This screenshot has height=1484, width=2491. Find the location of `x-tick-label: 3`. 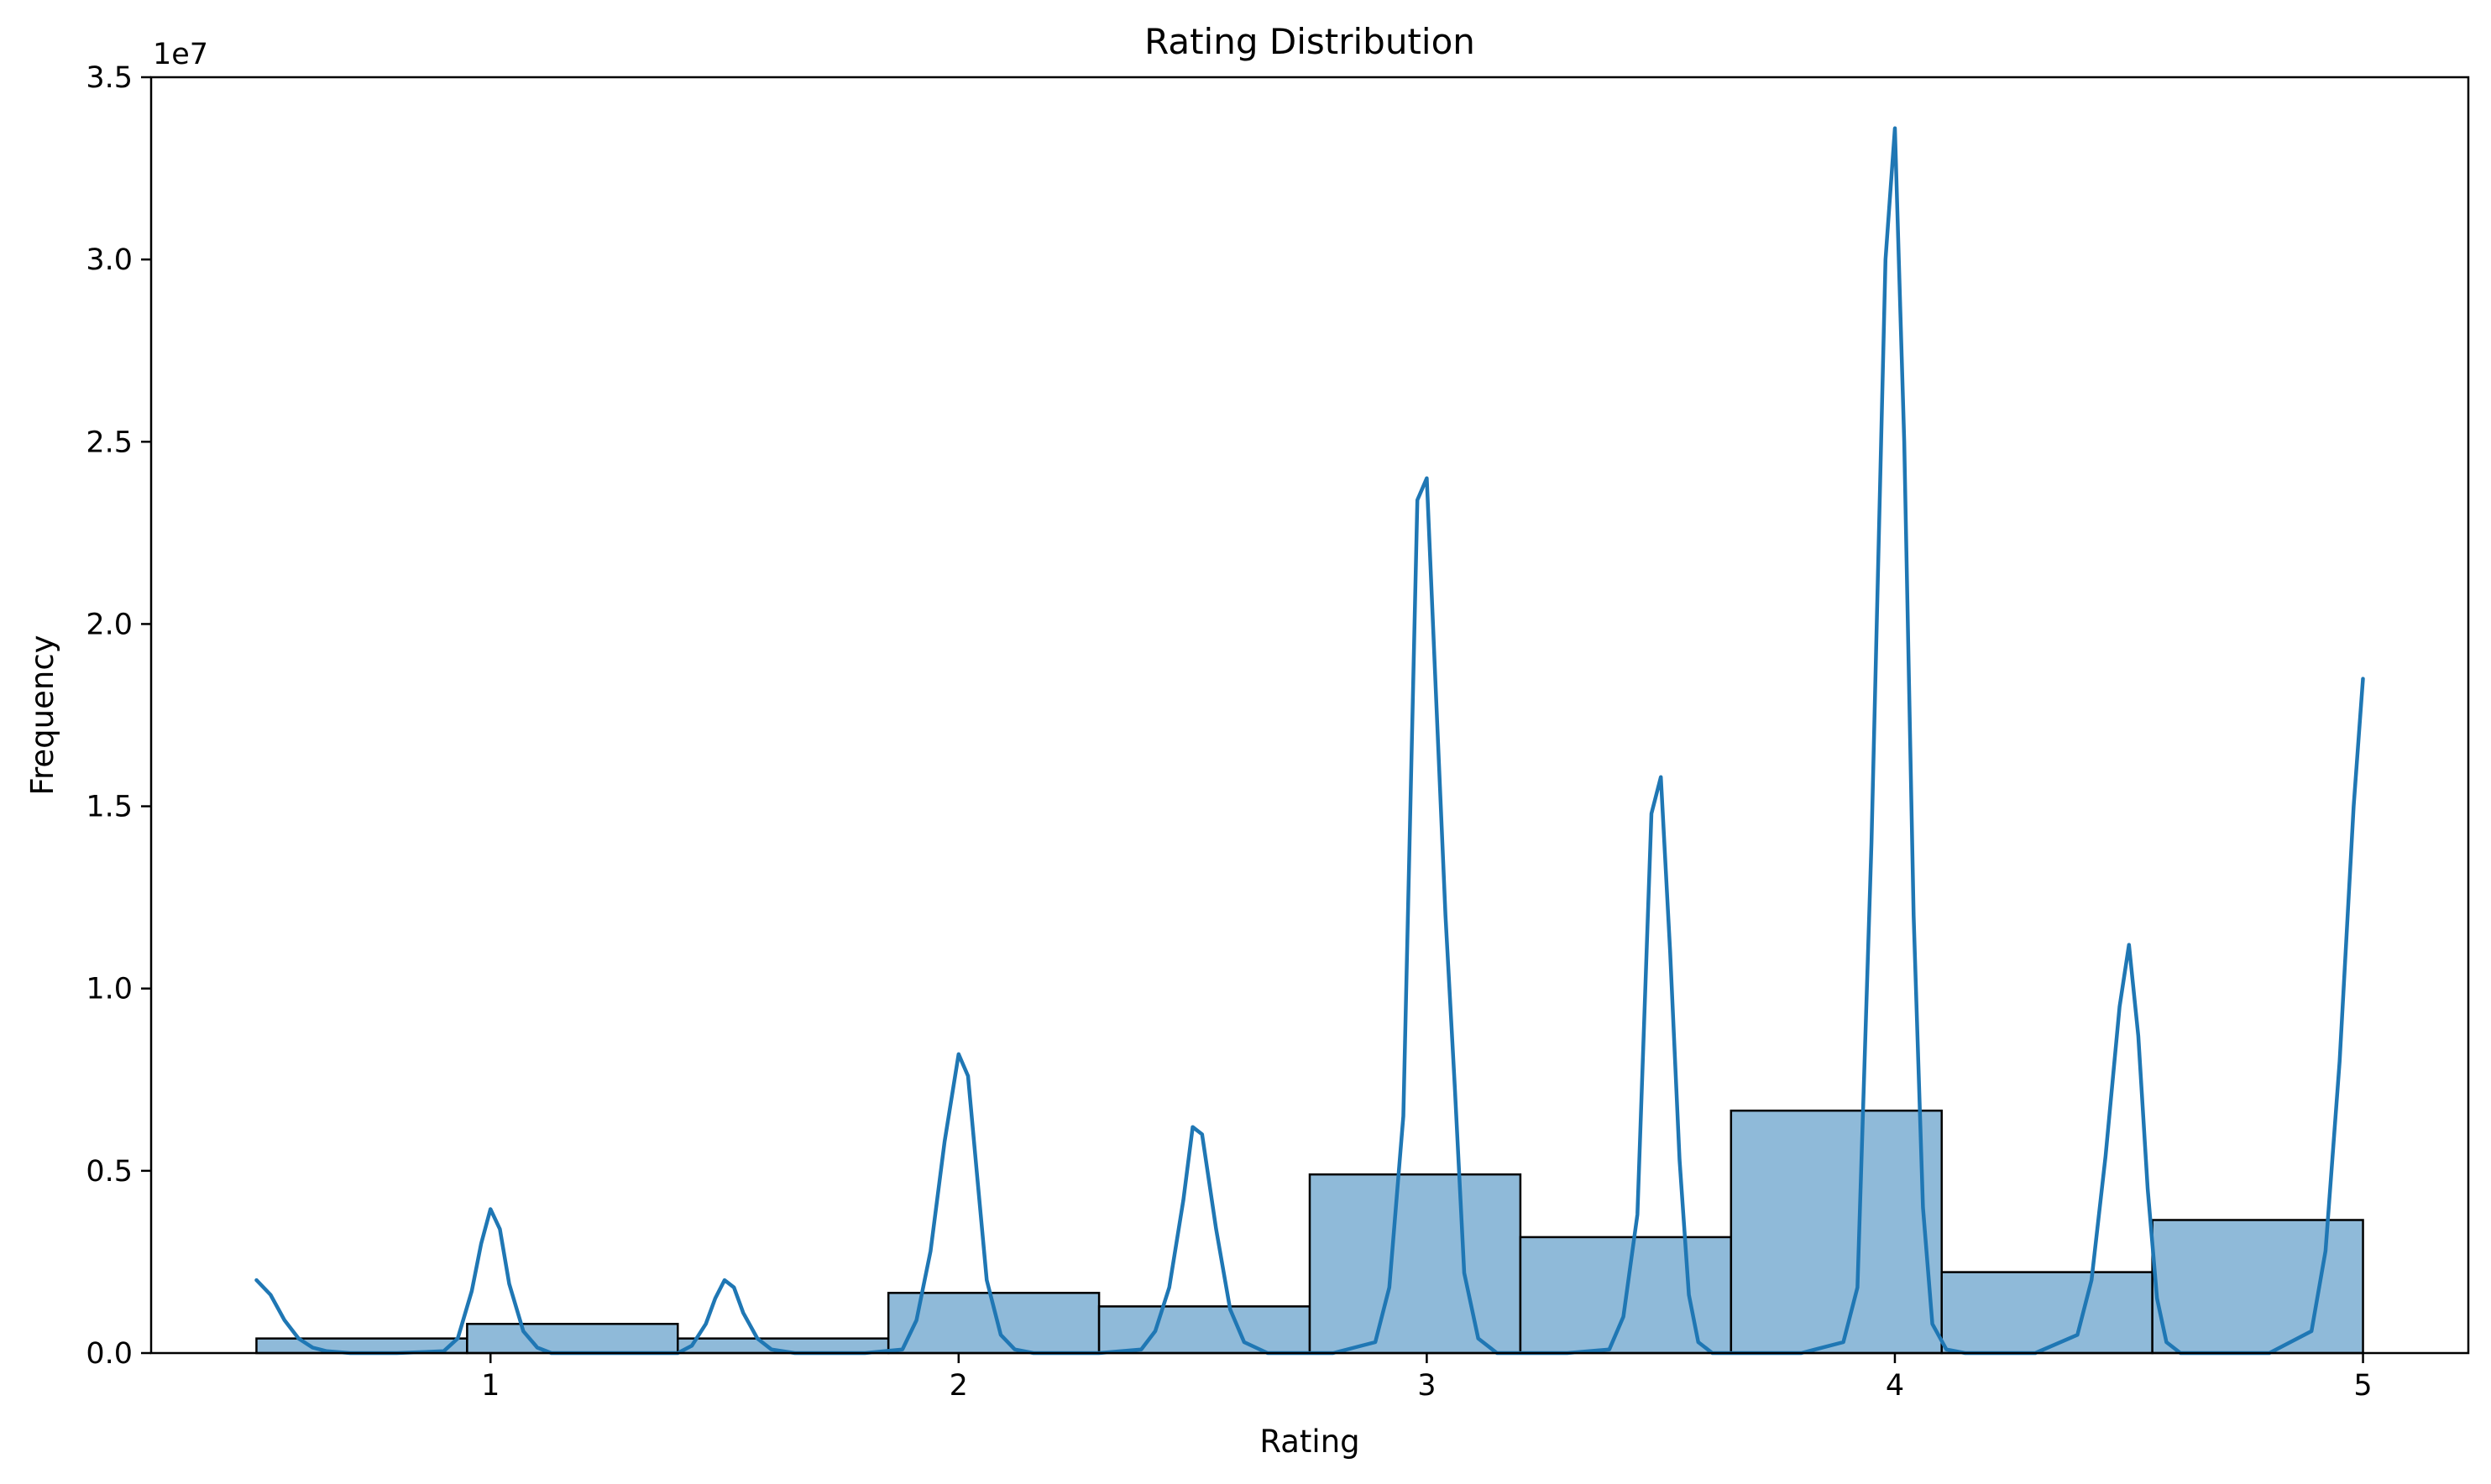

x-tick-label: 3 is located at coordinates (1427, 1386).